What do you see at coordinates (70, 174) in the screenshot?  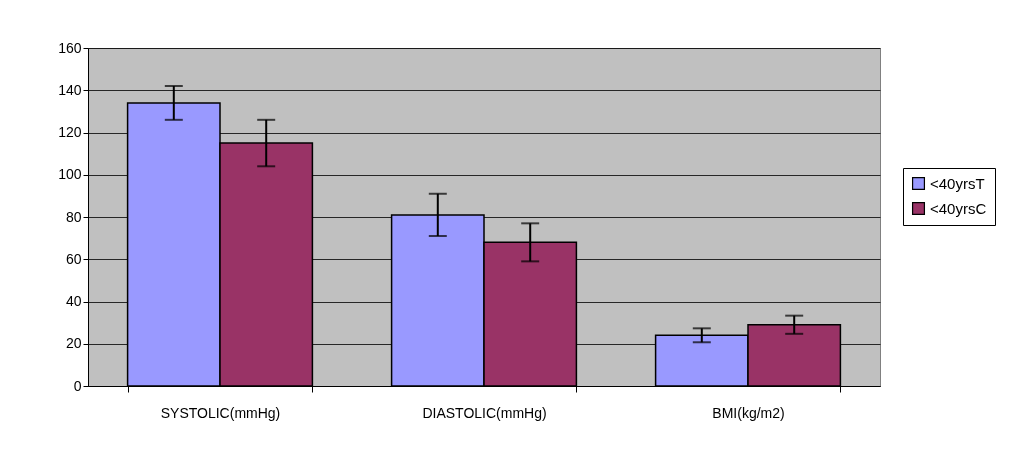 I see `y-tick-label: 100` at bounding box center [70, 174].